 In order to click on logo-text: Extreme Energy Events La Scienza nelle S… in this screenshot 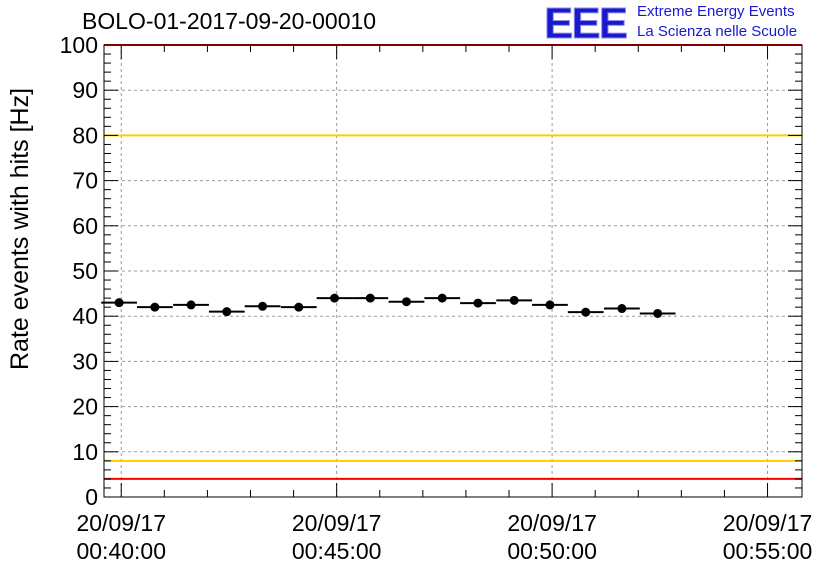, I will do `click(717, 22)`.